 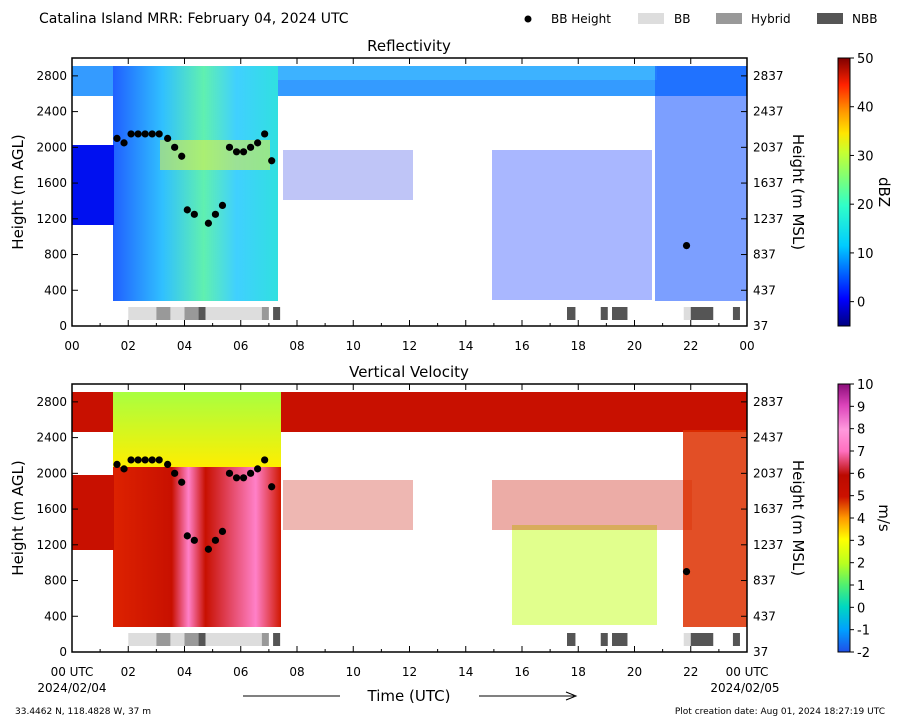 I want to click on x-tick-label: 10, so click(x=353, y=672).